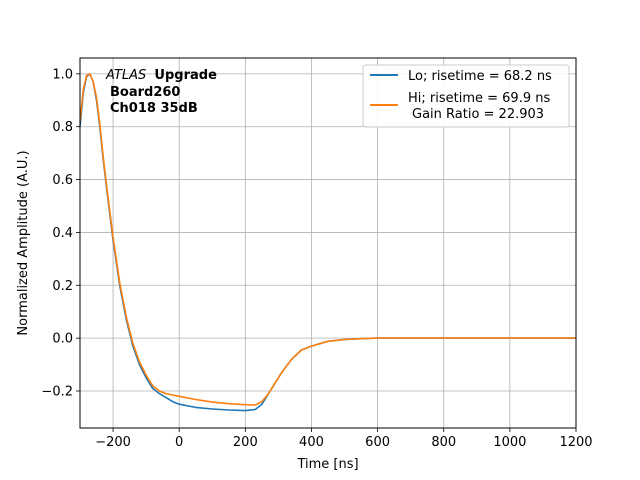 This screenshot has width=640, height=480. Describe the element at coordinates (480, 76) in the screenshot. I see `legend-label-lo: Lo; risetime = 68.2 ns` at that location.